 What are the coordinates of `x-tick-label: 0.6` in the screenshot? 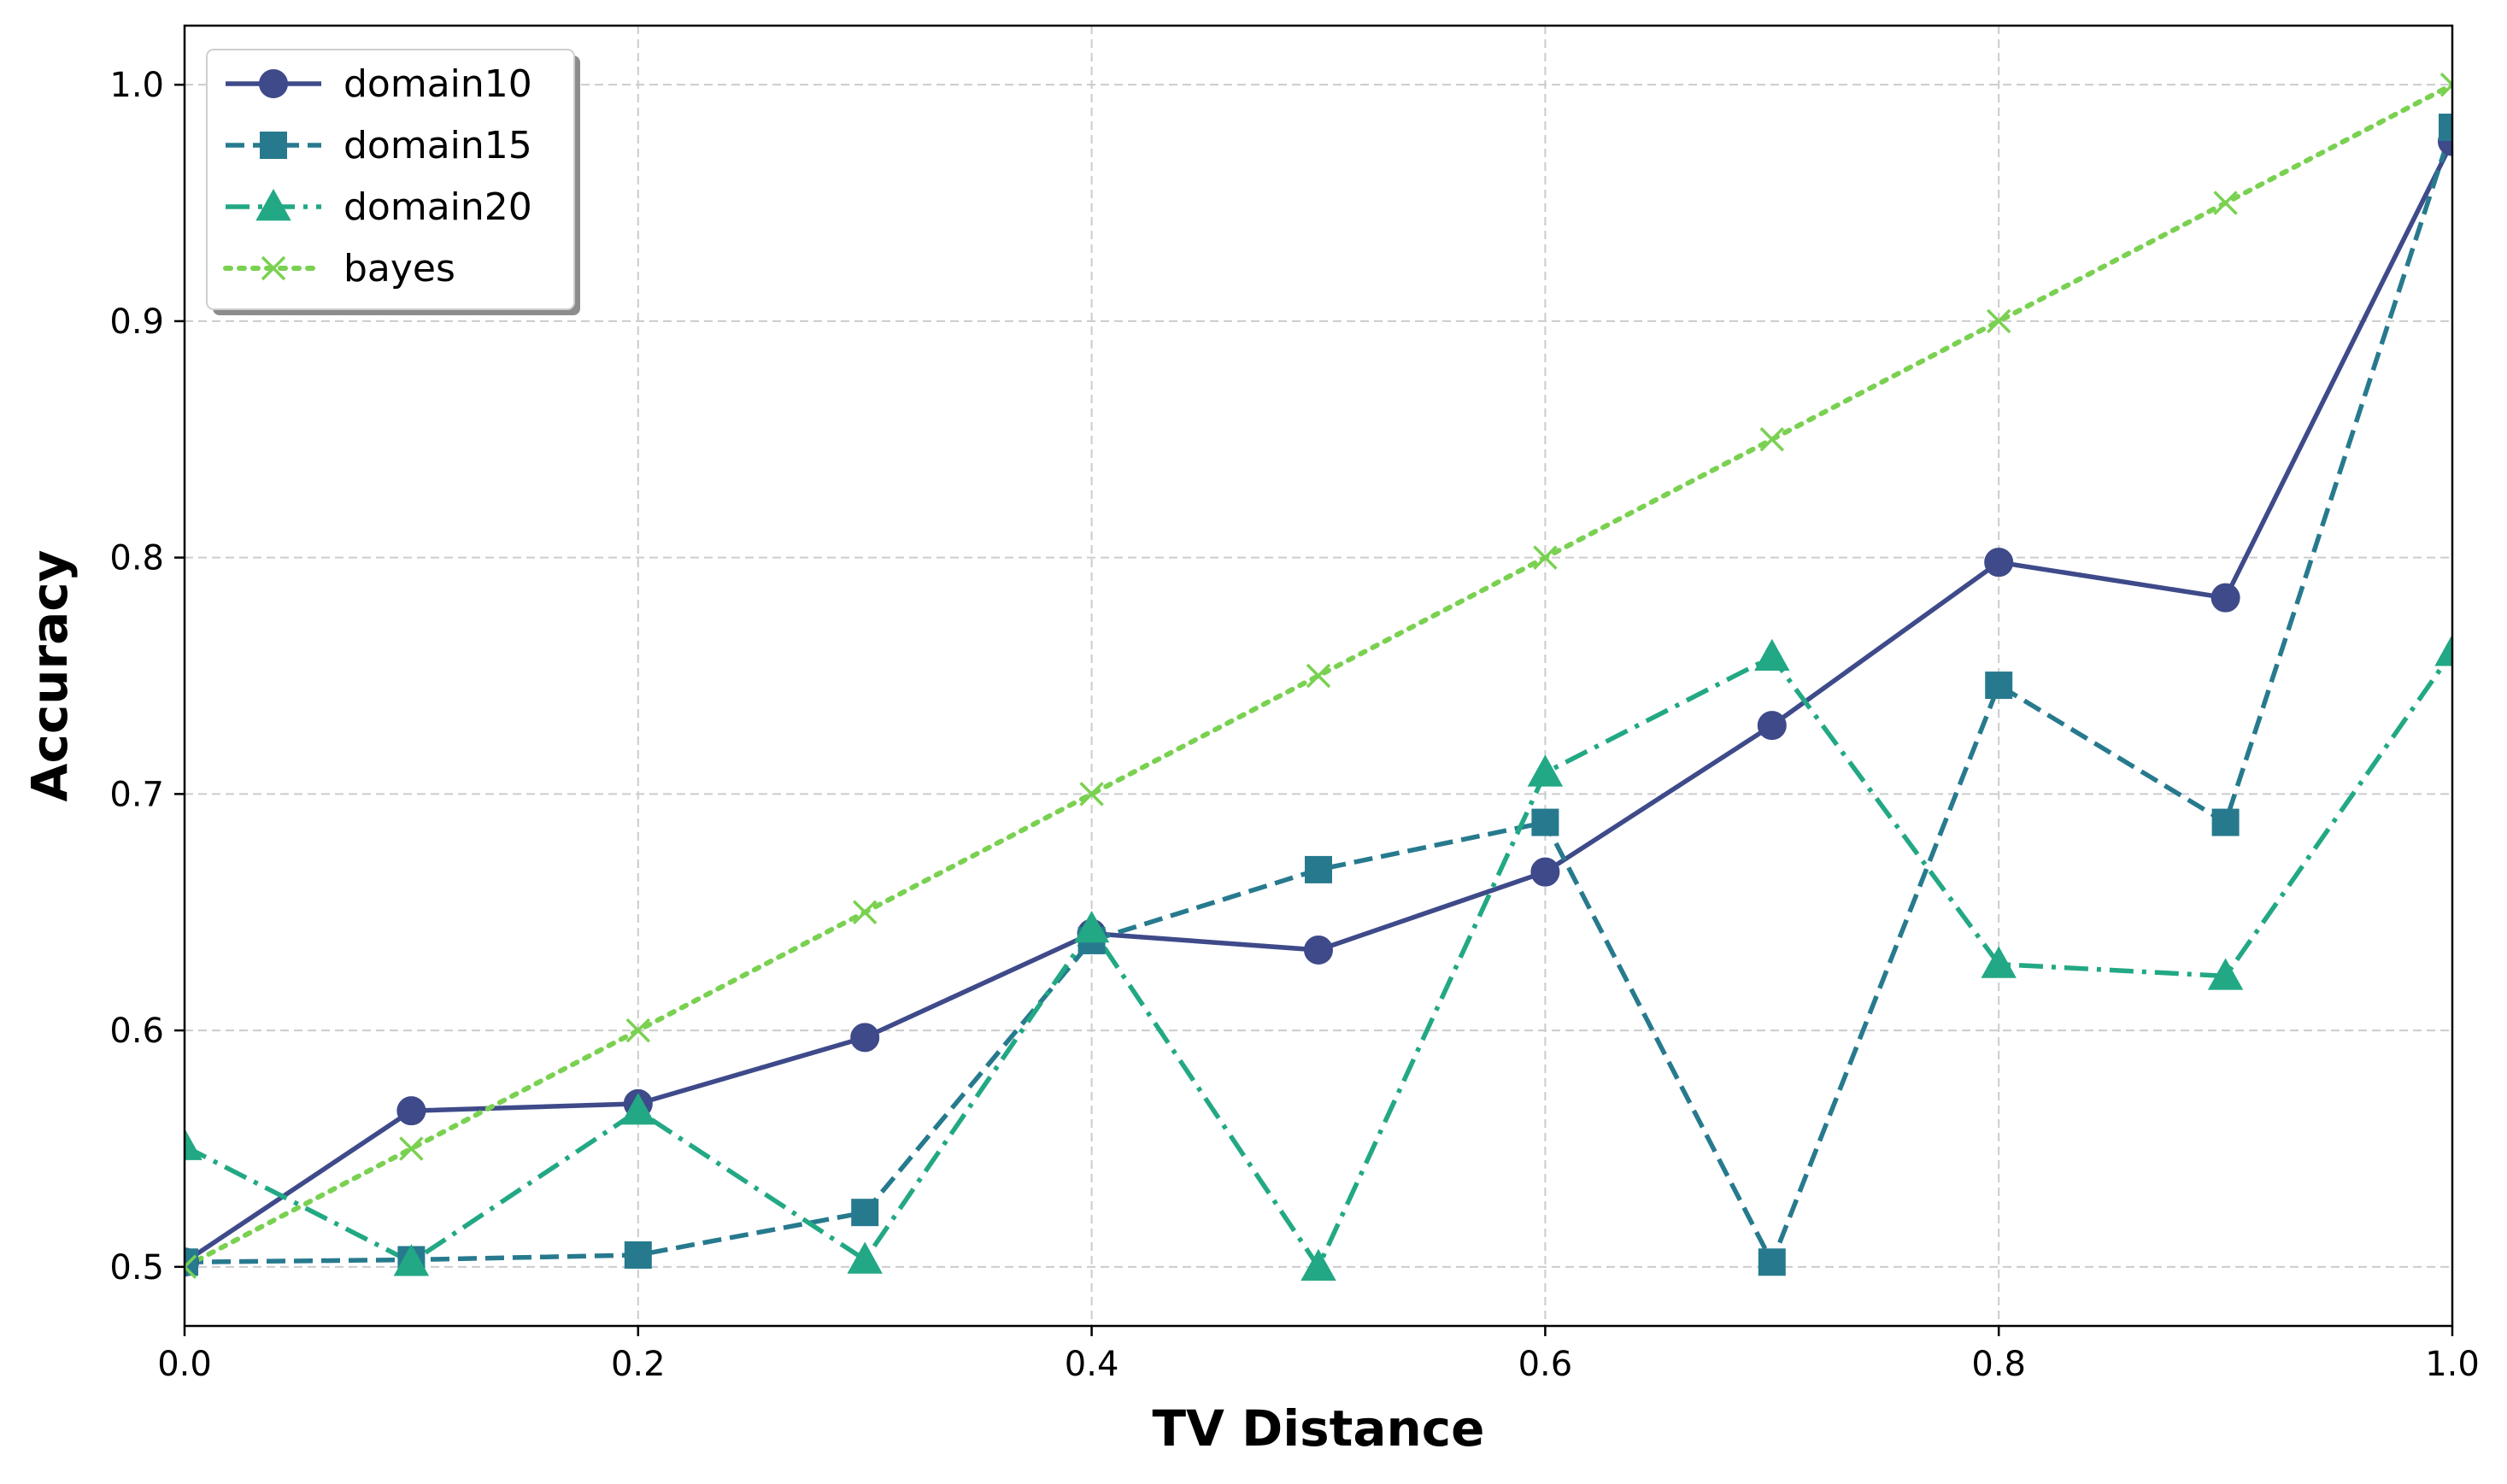 It's located at (1545, 1364).